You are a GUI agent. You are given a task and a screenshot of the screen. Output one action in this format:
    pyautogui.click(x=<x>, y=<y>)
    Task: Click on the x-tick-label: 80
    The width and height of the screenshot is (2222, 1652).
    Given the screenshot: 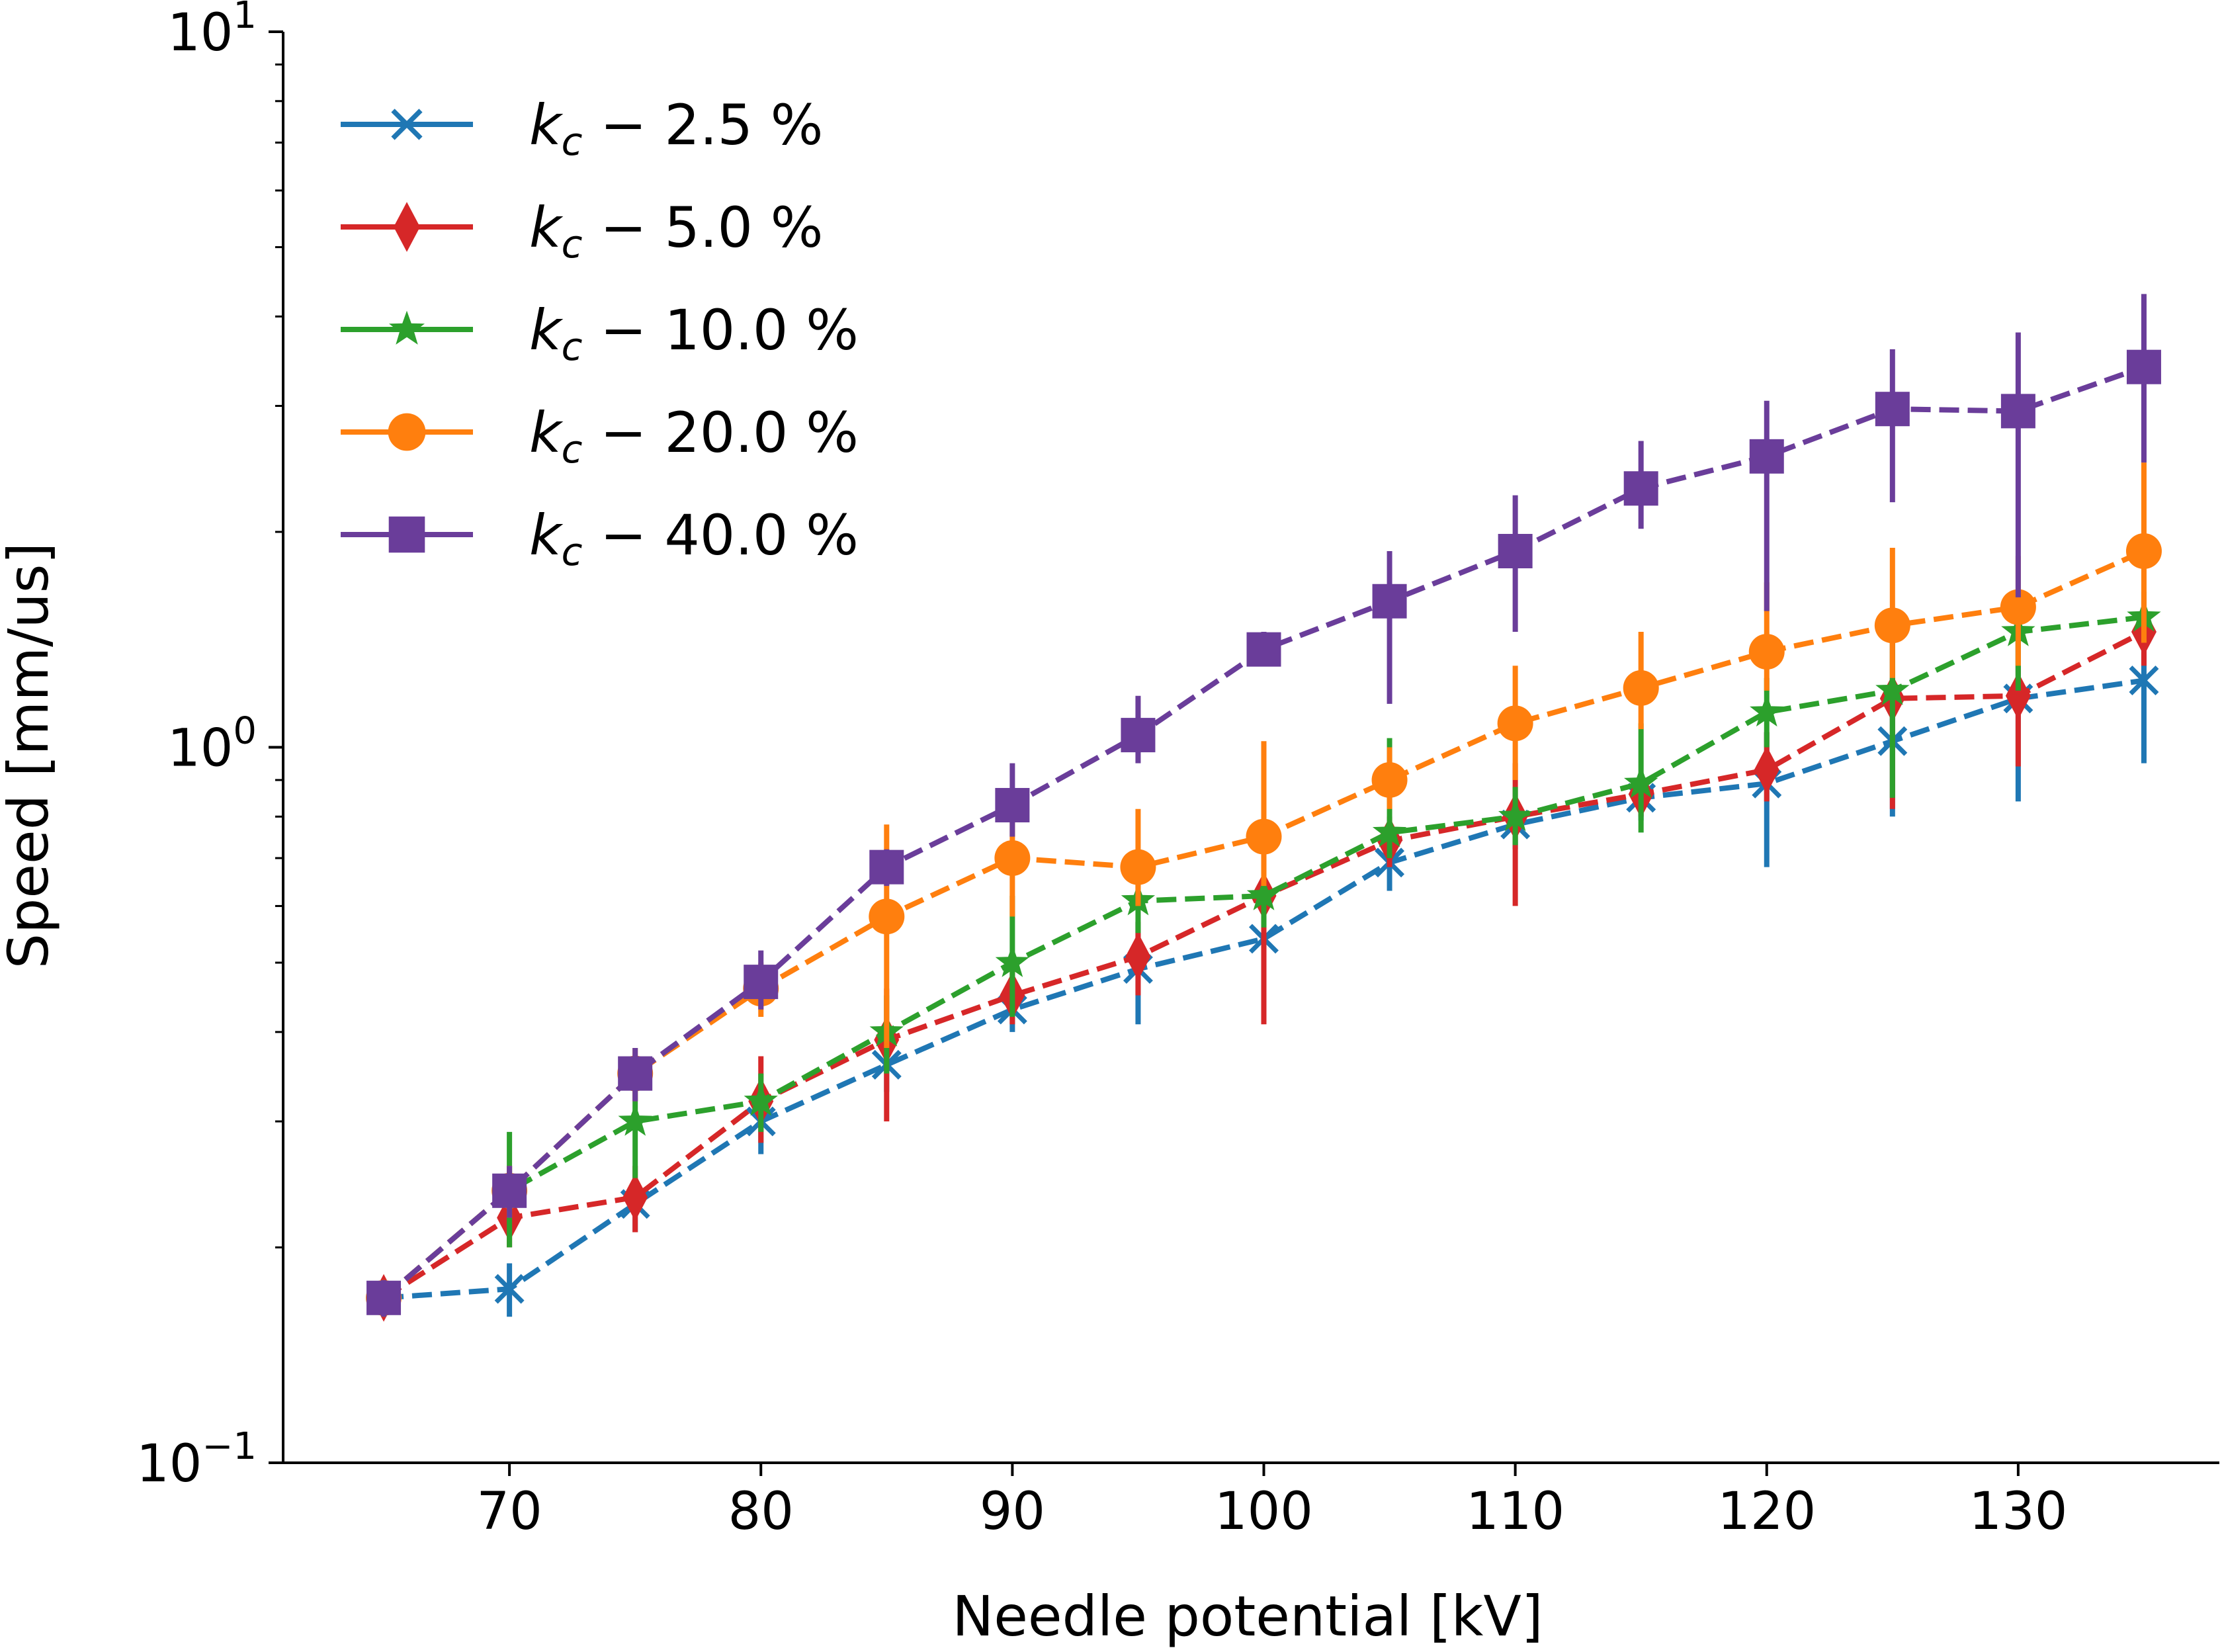 What is the action you would take?
    pyautogui.click(x=761, y=1512)
    